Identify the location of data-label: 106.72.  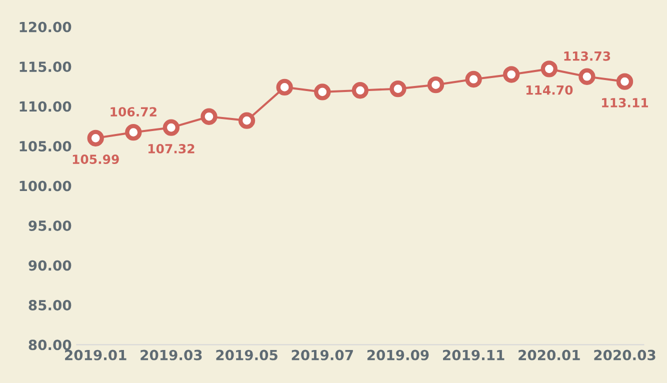
(133, 112).